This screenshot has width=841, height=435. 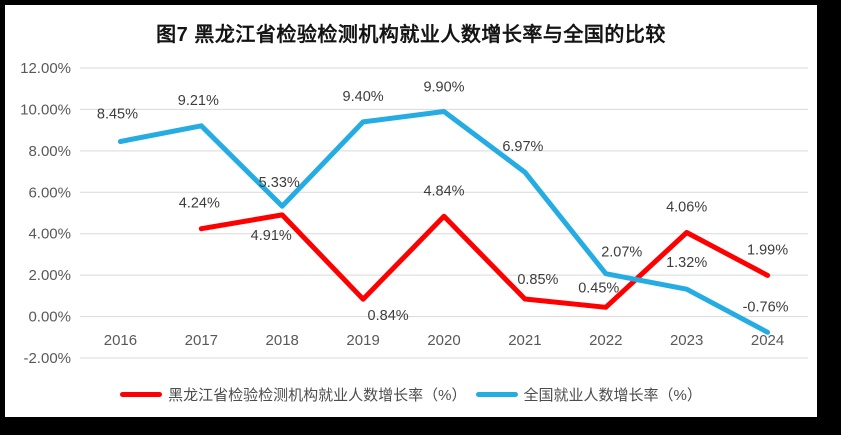 I want to click on data-label: 2.07%, so click(x=621, y=253).